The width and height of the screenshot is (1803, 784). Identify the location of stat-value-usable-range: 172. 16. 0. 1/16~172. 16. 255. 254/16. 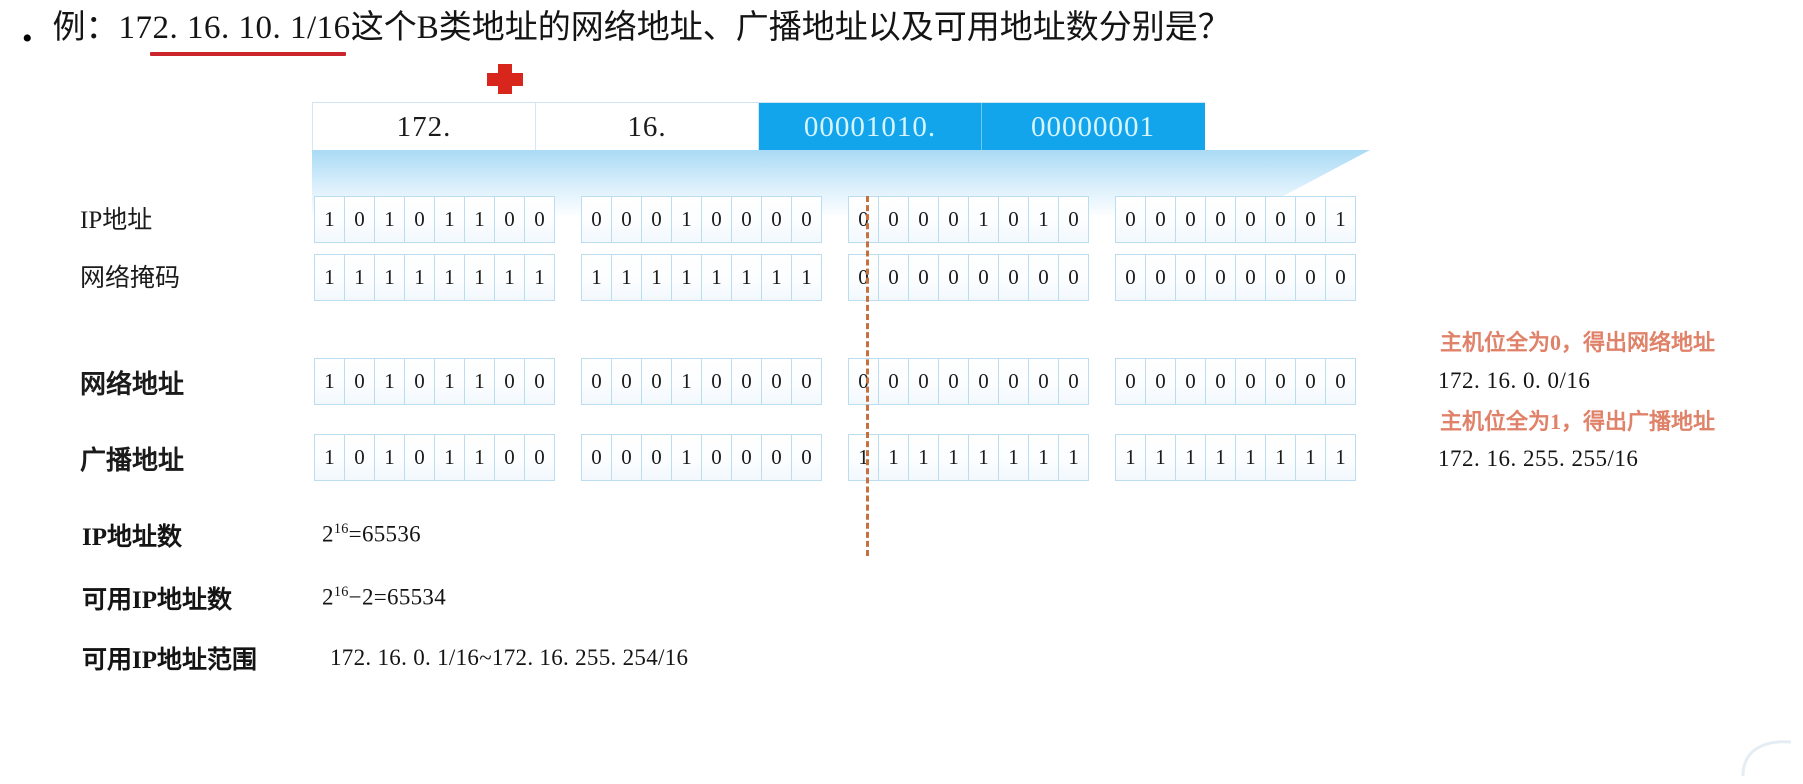
(509, 657).